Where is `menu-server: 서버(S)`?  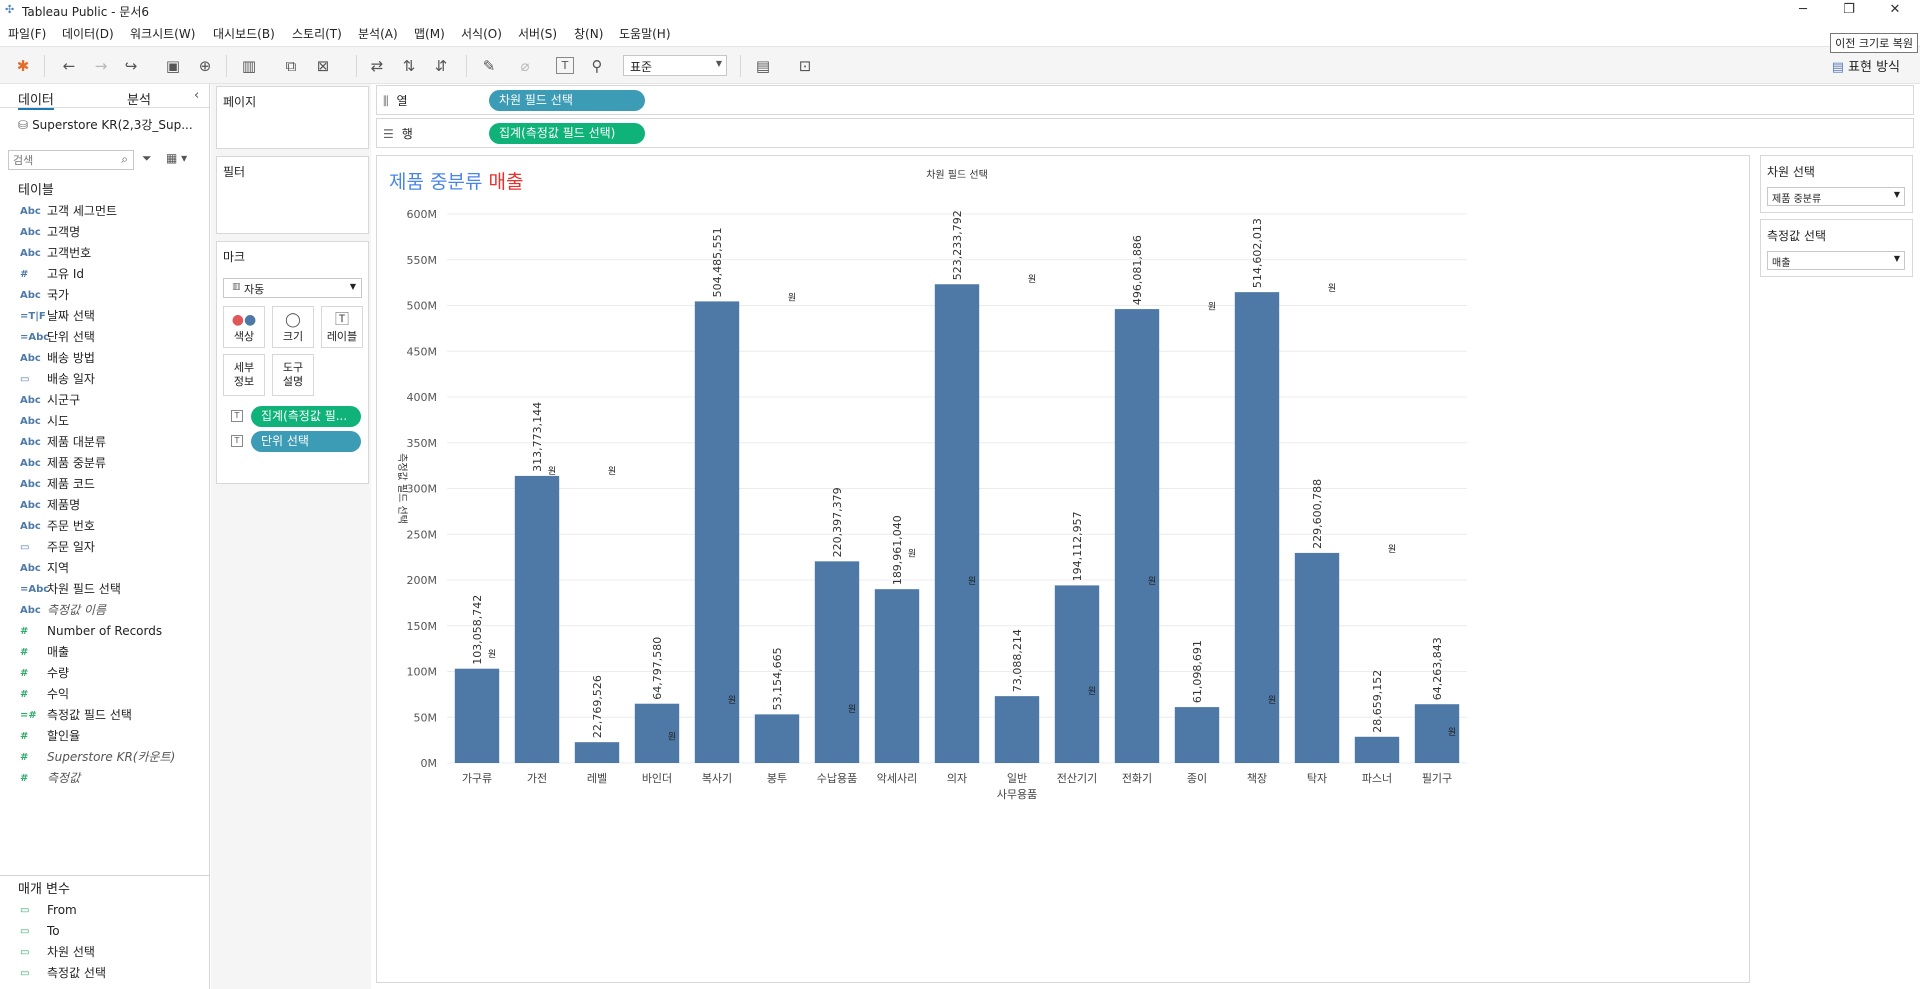
menu-server: 서버(S) is located at coordinates (538, 34).